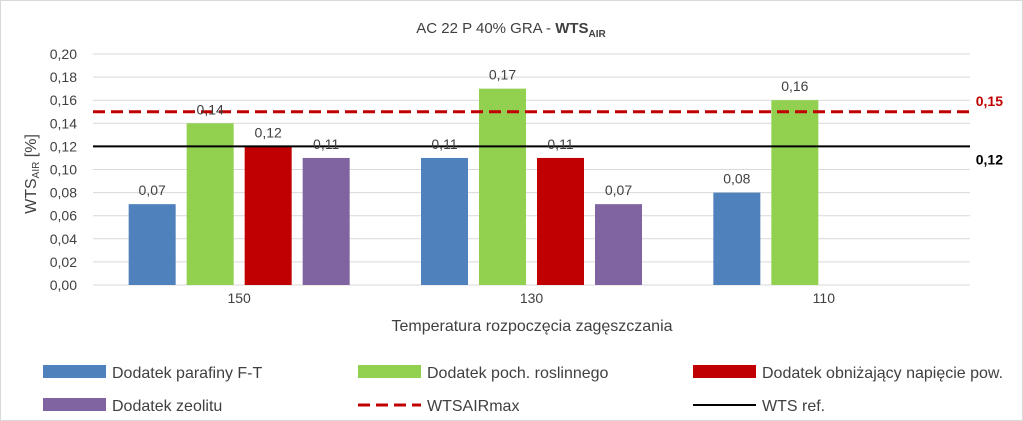  What do you see at coordinates (268, 132) in the screenshot?
I see `data-label: 0,12` at bounding box center [268, 132].